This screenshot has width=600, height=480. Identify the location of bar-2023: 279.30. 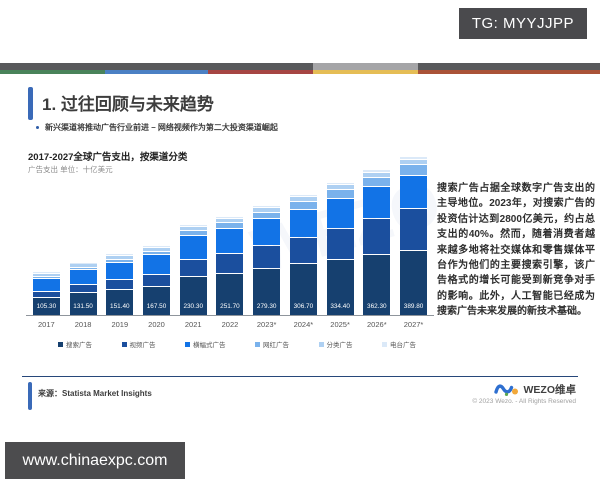
(267, 260).